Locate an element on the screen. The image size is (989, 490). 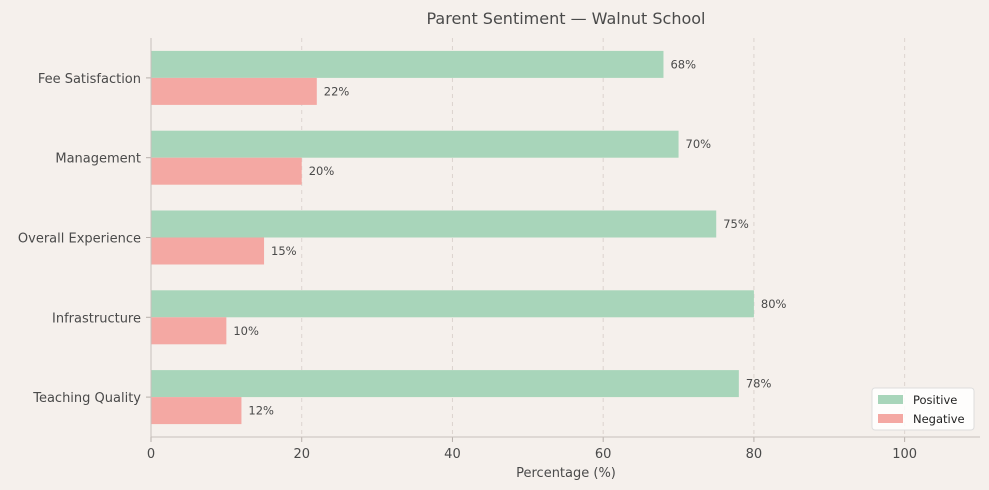
x-tick-label: 40 is located at coordinates (452, 454).